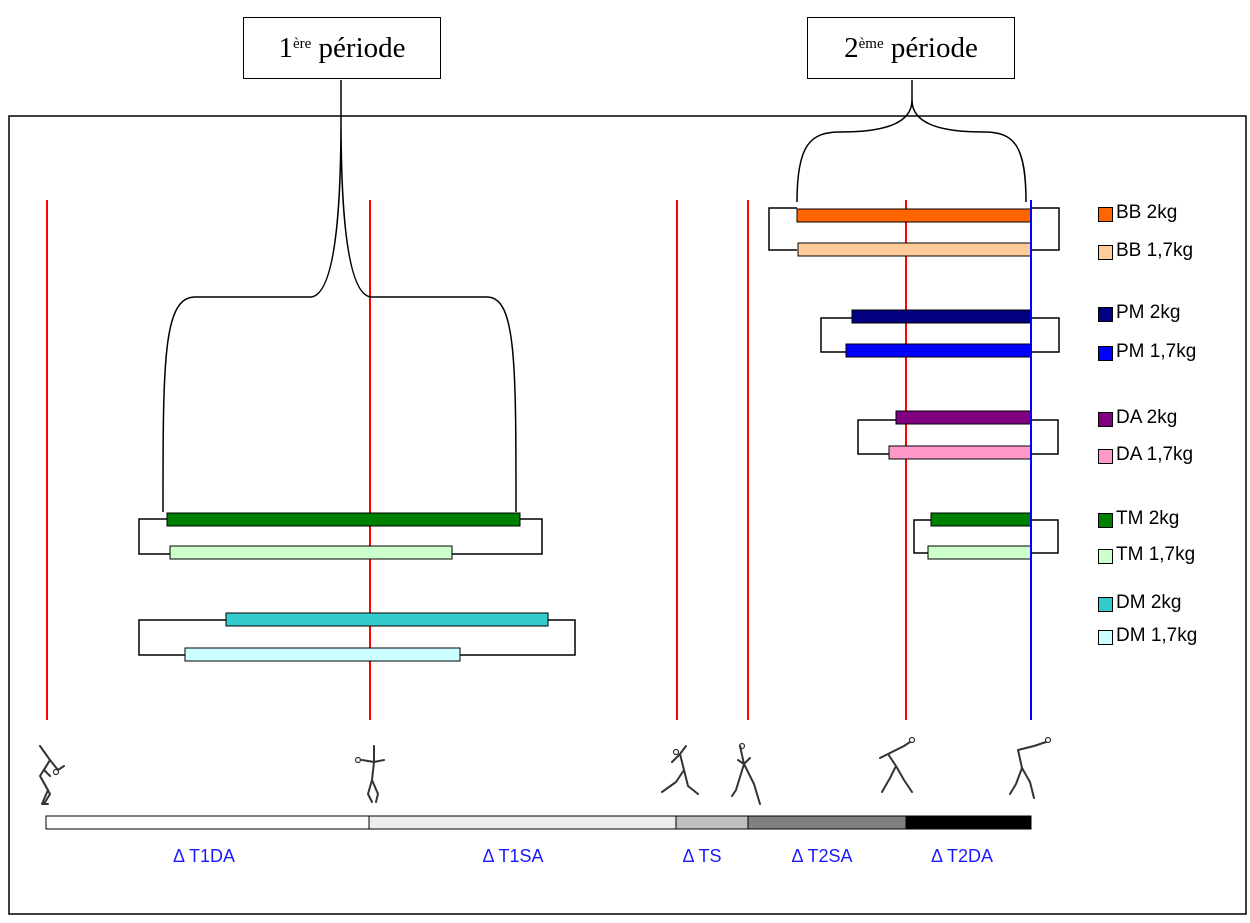 Image resolution: width=1250 pixels, height=923 pixels. I want to click on legend-label-dm-2kg: DM 2kg, so click(1149, 602).